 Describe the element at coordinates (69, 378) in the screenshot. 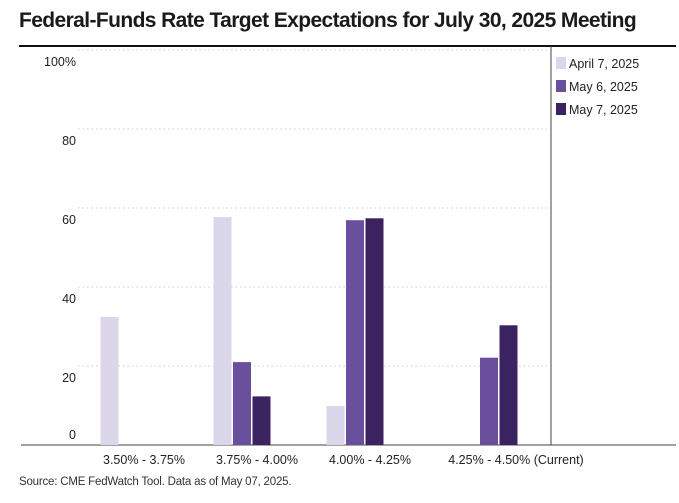

I see `y-tick-label: 20` at that location.